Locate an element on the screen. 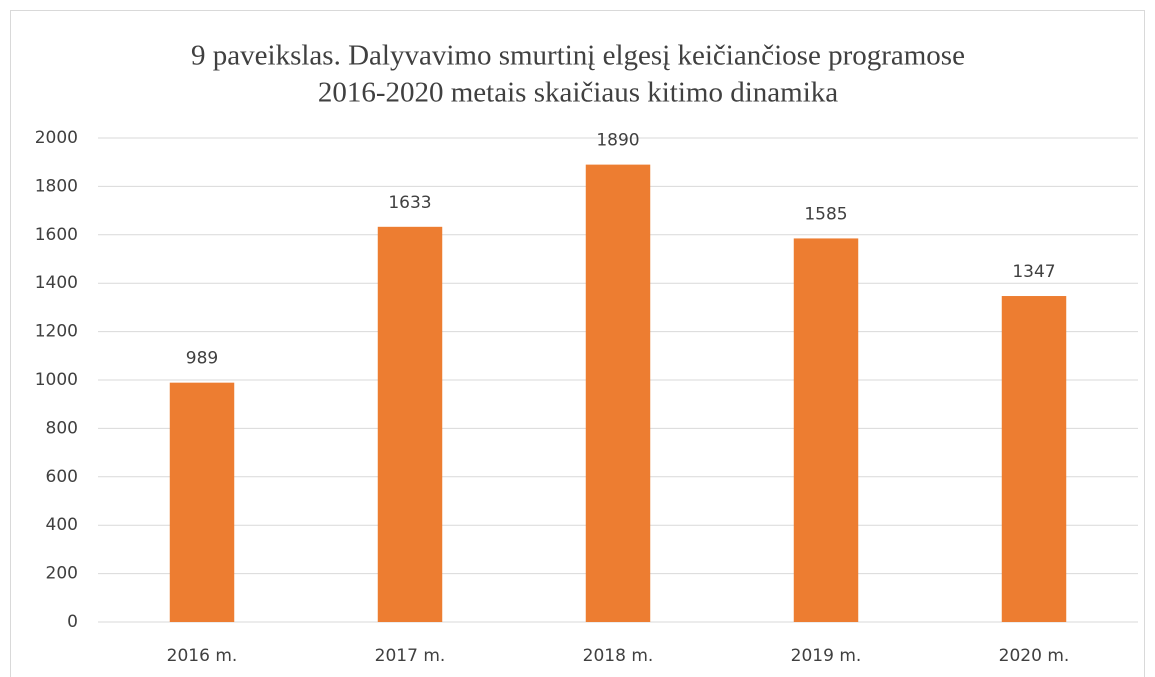 This screenshot has width=1155, height=677. y-tick-label: 1600 is located at coordinates (56, 235).